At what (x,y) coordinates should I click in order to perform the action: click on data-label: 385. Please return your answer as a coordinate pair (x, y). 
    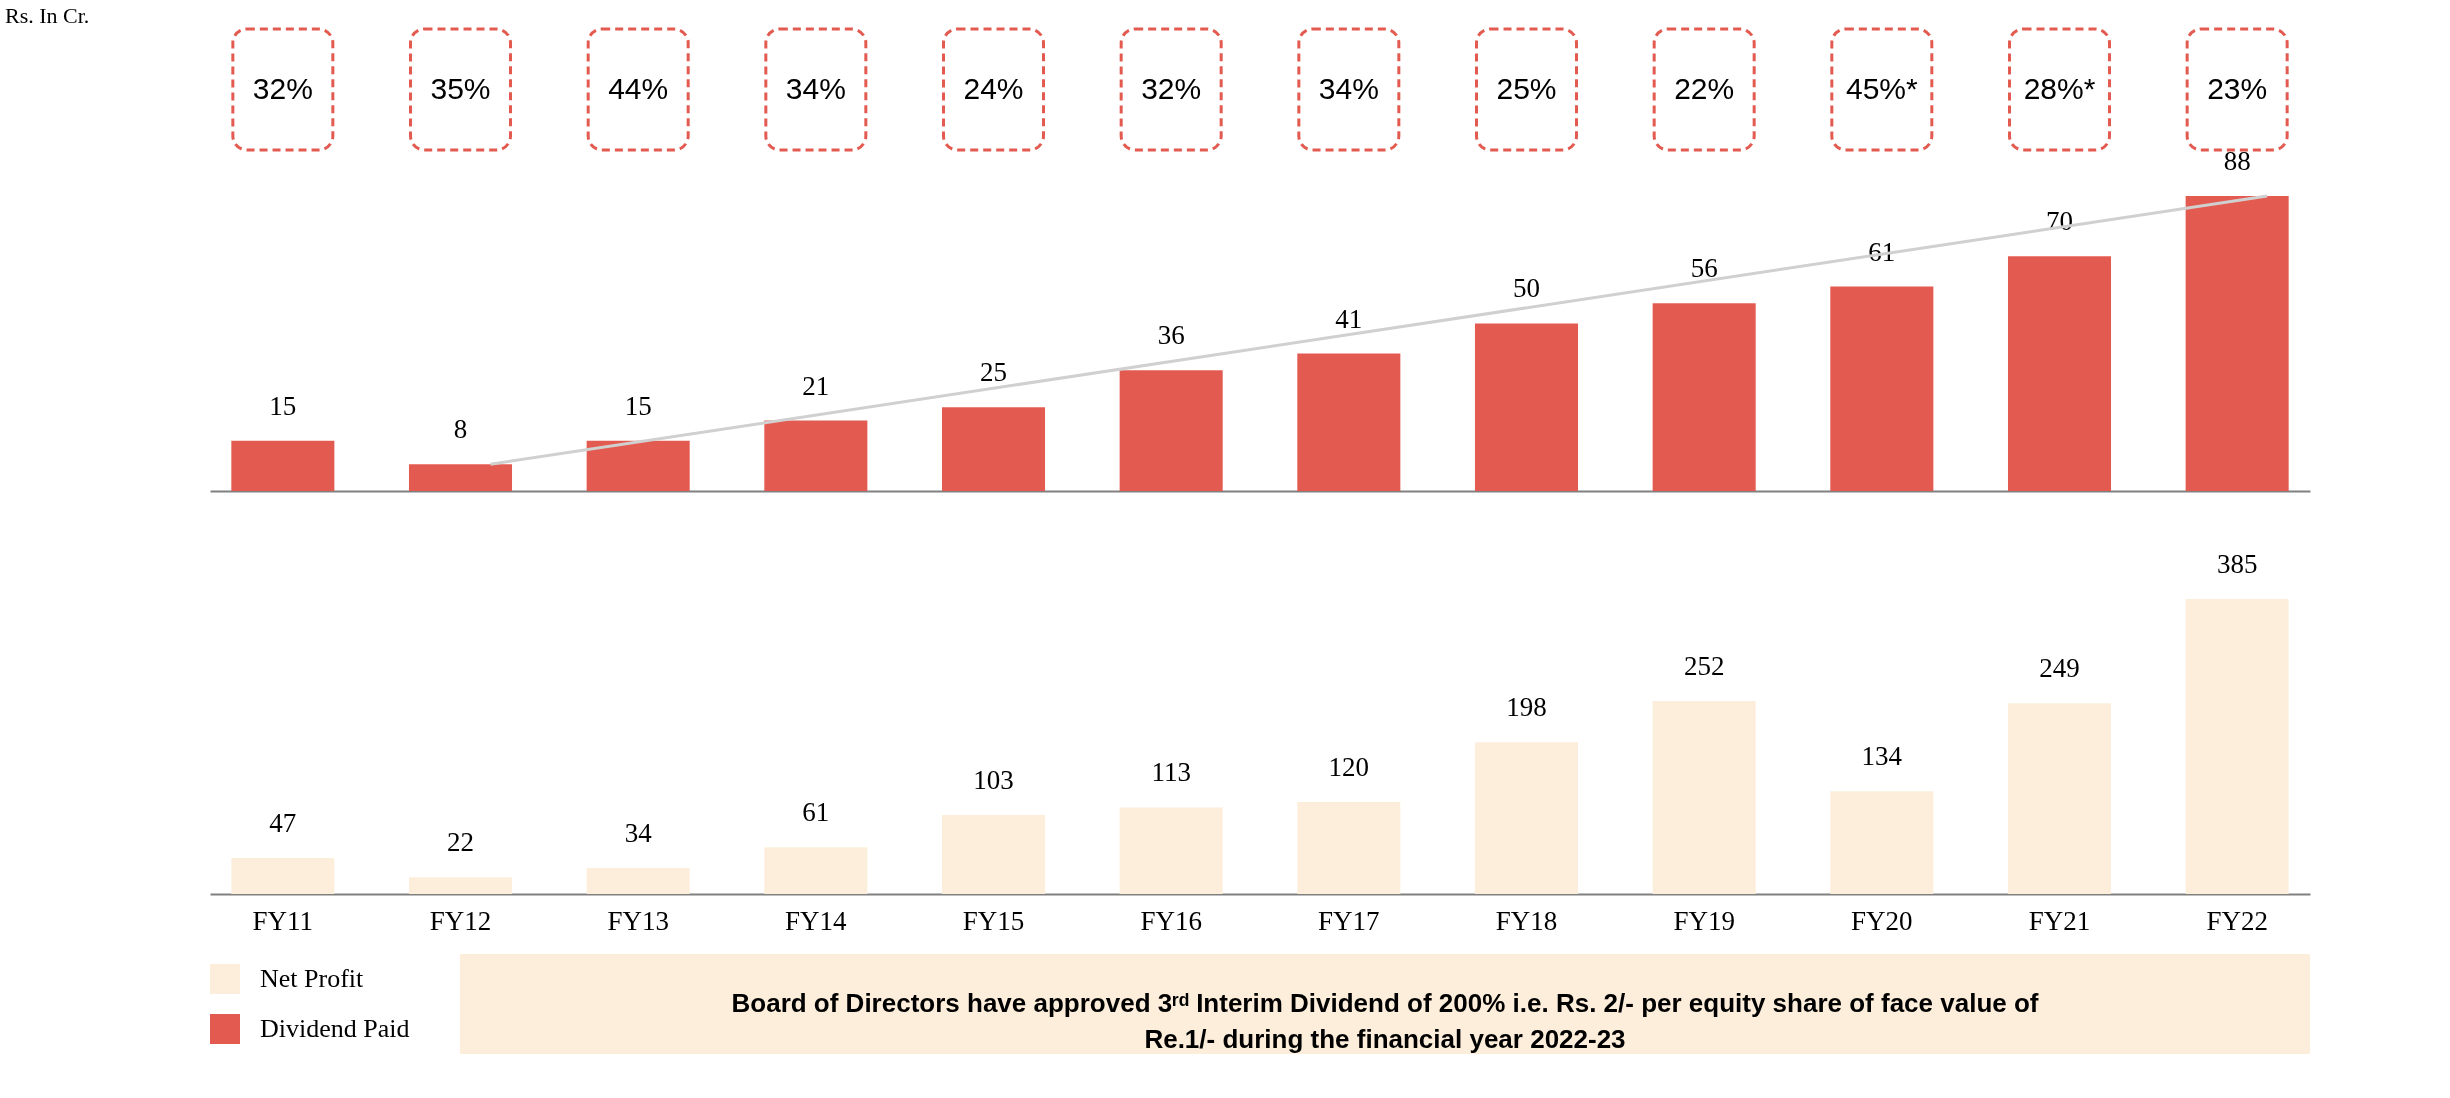
    Looking at the image, I should click on (2237, 564).